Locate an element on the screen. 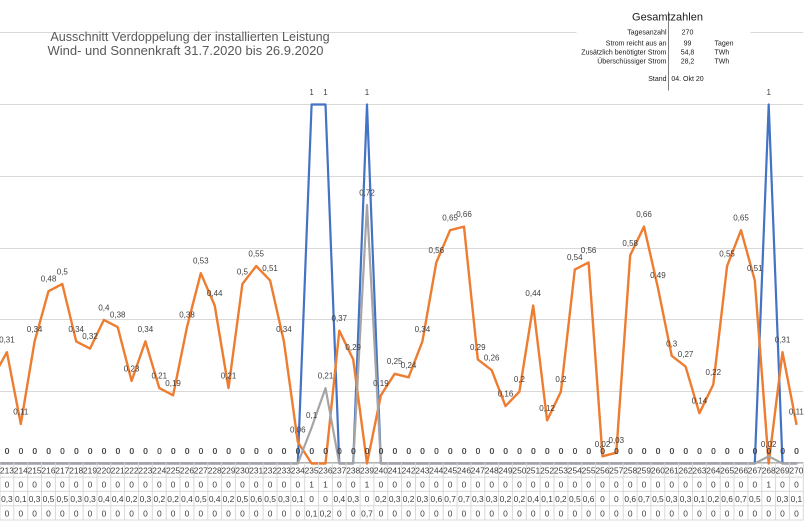 Image resolution: width=808 pixels, height=524 pixels. svg-text: 0,21 is located at coordinates (160, 376).